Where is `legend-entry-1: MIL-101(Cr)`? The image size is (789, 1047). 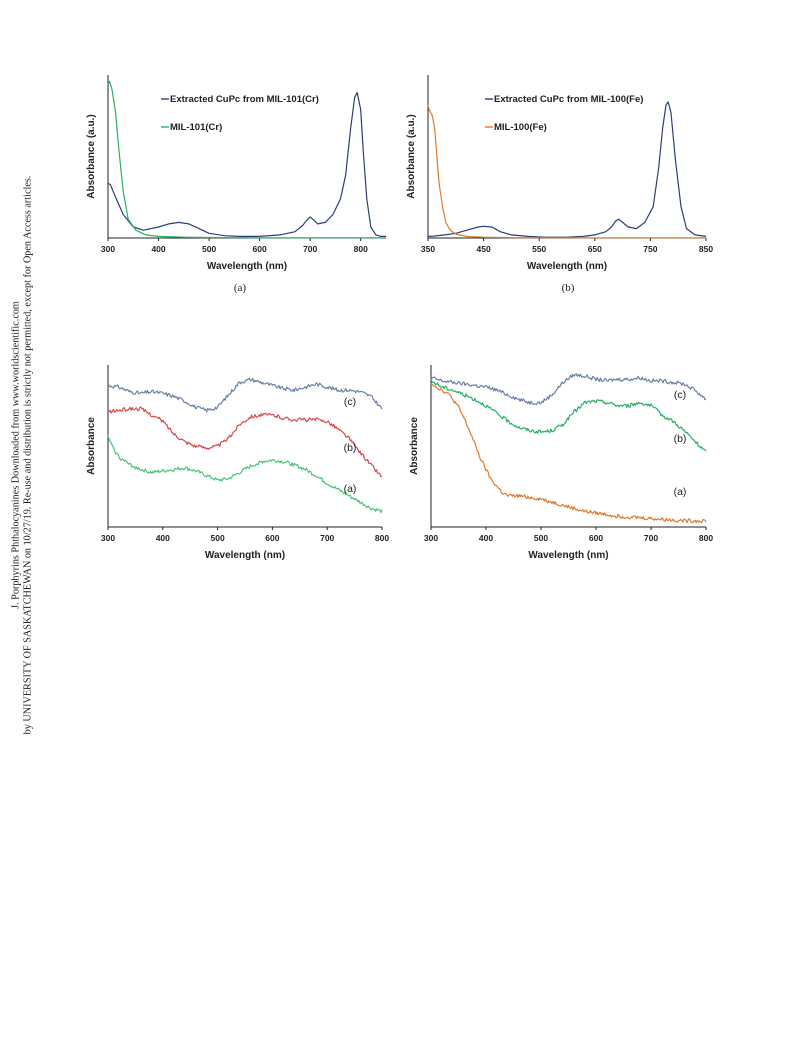
legend-entry-1: MIL-101(Cr) is located at coordinates (196, 127).